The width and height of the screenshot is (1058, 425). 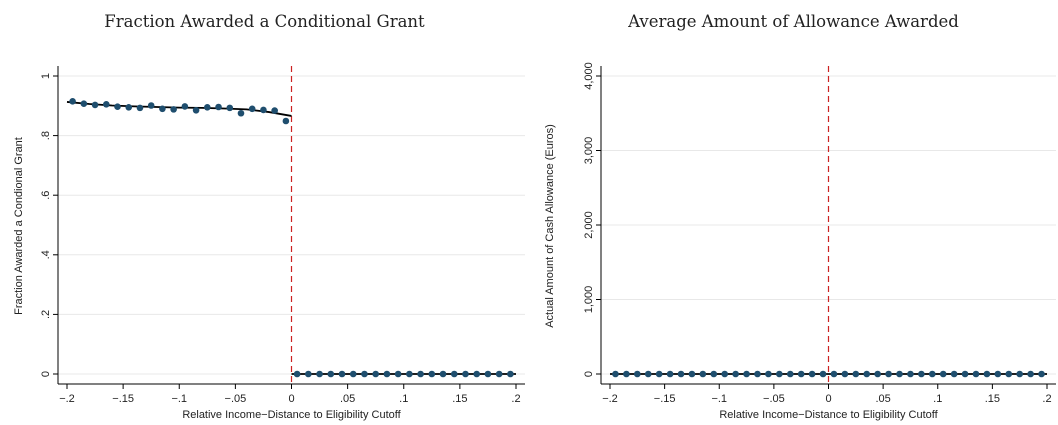 What do you see at coordinates (793, 21) in the screenshot?
I see `chart-title: Average Amount of Allowance Awarded` at bounding box center [793, 21].